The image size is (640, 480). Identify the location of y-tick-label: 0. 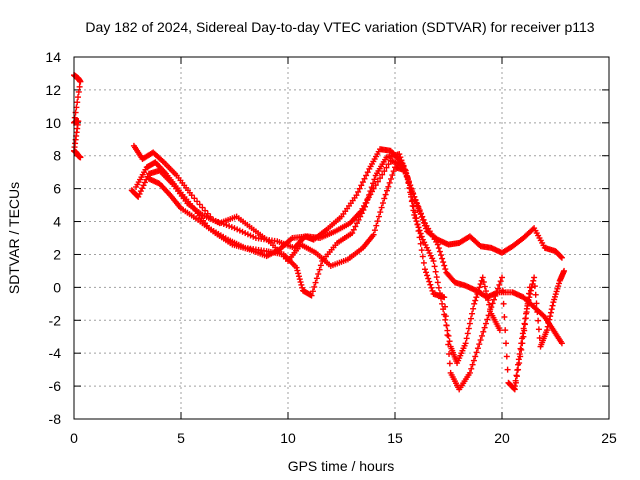
(57, 287).